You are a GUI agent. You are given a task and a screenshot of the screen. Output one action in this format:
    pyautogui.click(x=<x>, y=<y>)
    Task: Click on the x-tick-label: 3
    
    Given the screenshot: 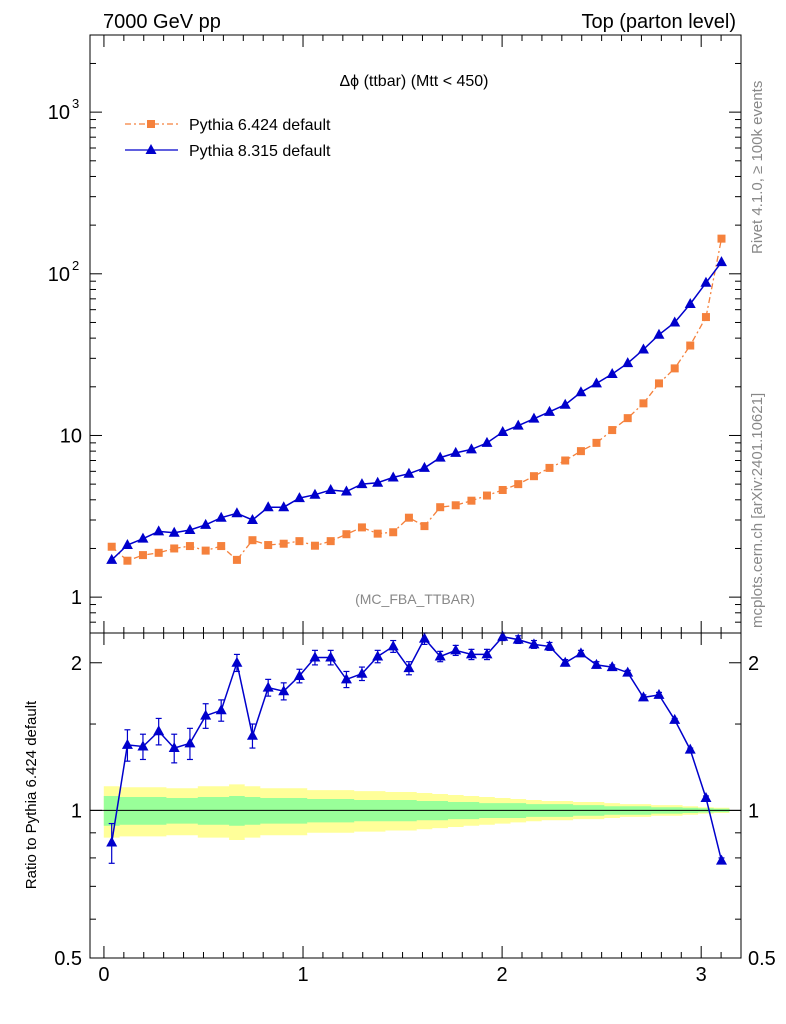 What is the action you would take?
    pyautogui.click(x=701, y=975)
    